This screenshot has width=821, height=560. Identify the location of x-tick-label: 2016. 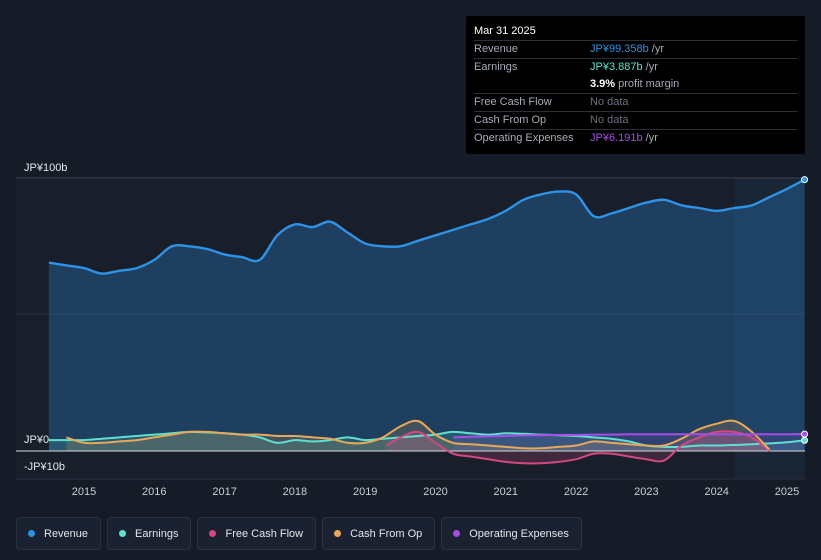
(154, 492).